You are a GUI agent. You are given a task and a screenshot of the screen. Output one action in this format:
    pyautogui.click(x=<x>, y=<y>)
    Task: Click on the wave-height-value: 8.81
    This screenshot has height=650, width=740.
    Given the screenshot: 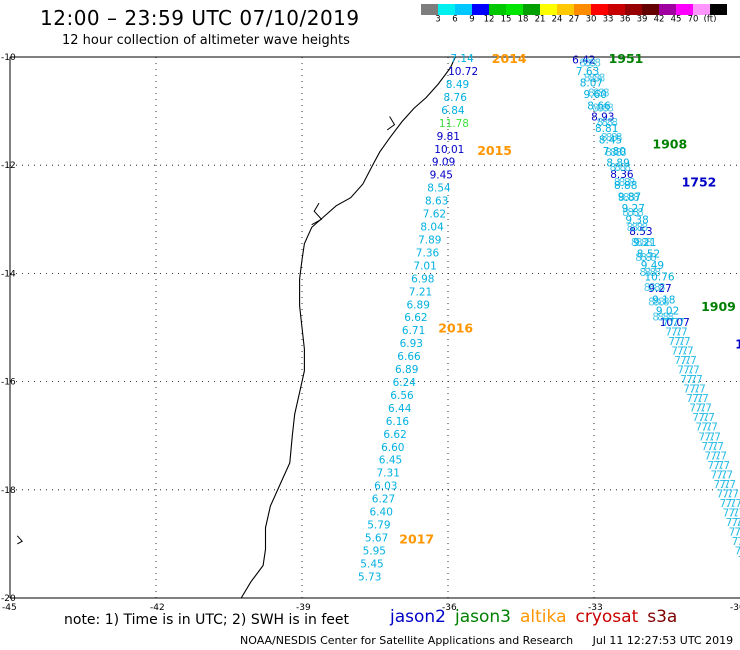 What is the action you would take?
    pyautogui.click(x=606, y=129)
    